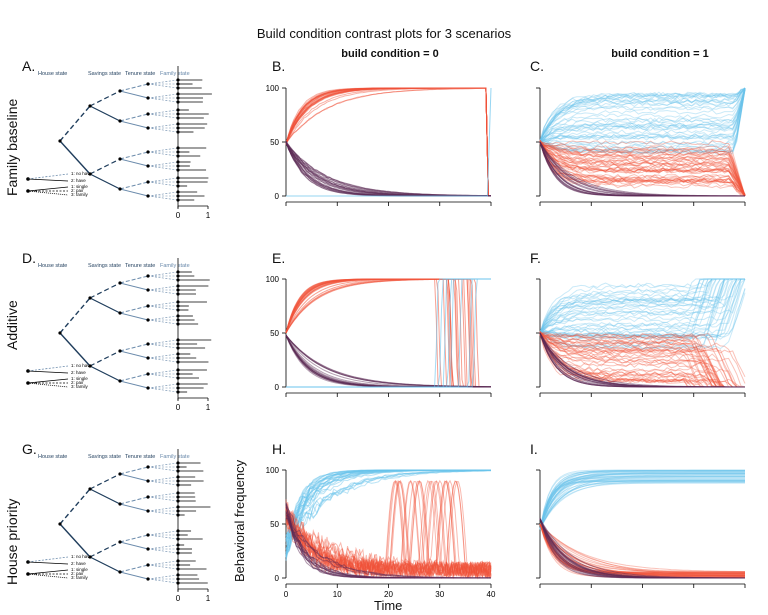  Describe the element at coordinates (277, 387) in the screenshot. I see `y-tick-label: 0` at that location.